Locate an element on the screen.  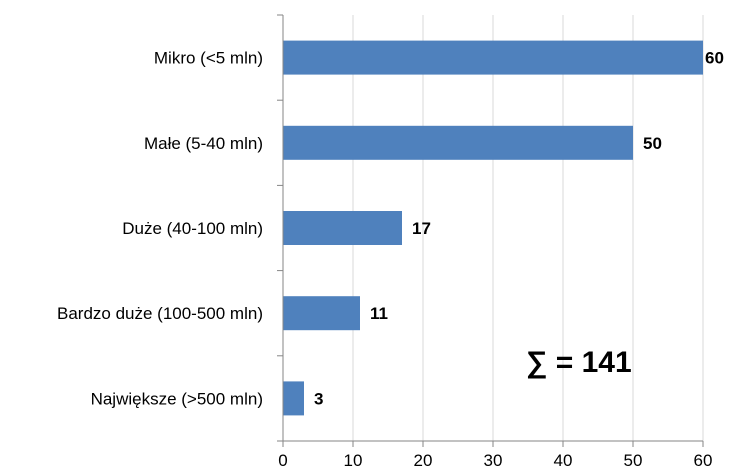
category-label: Duże (40-100 mln) is located at coordinates (192, 228).